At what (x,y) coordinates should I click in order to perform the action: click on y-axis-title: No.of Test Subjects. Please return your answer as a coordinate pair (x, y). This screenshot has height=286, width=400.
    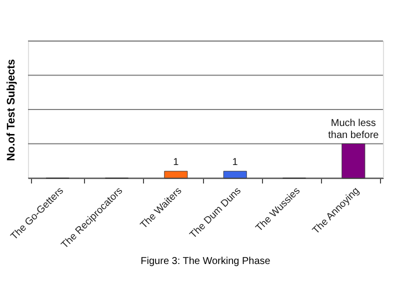
    Looking at the image, I should click on (12, 110).